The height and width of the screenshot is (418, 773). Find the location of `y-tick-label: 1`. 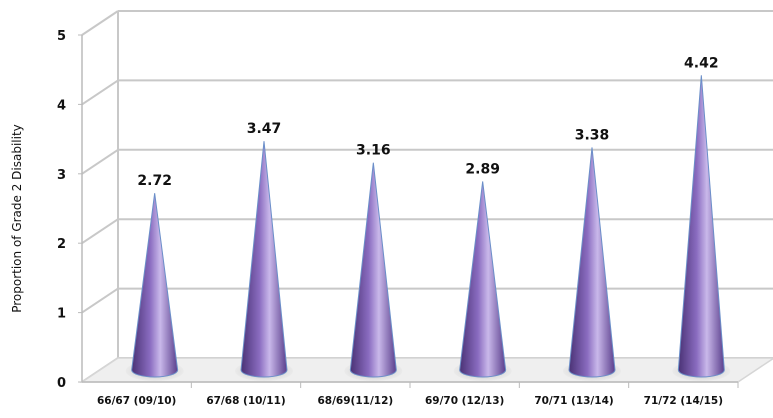

y-tick-label: 1 is located at coordinates (61, 314).